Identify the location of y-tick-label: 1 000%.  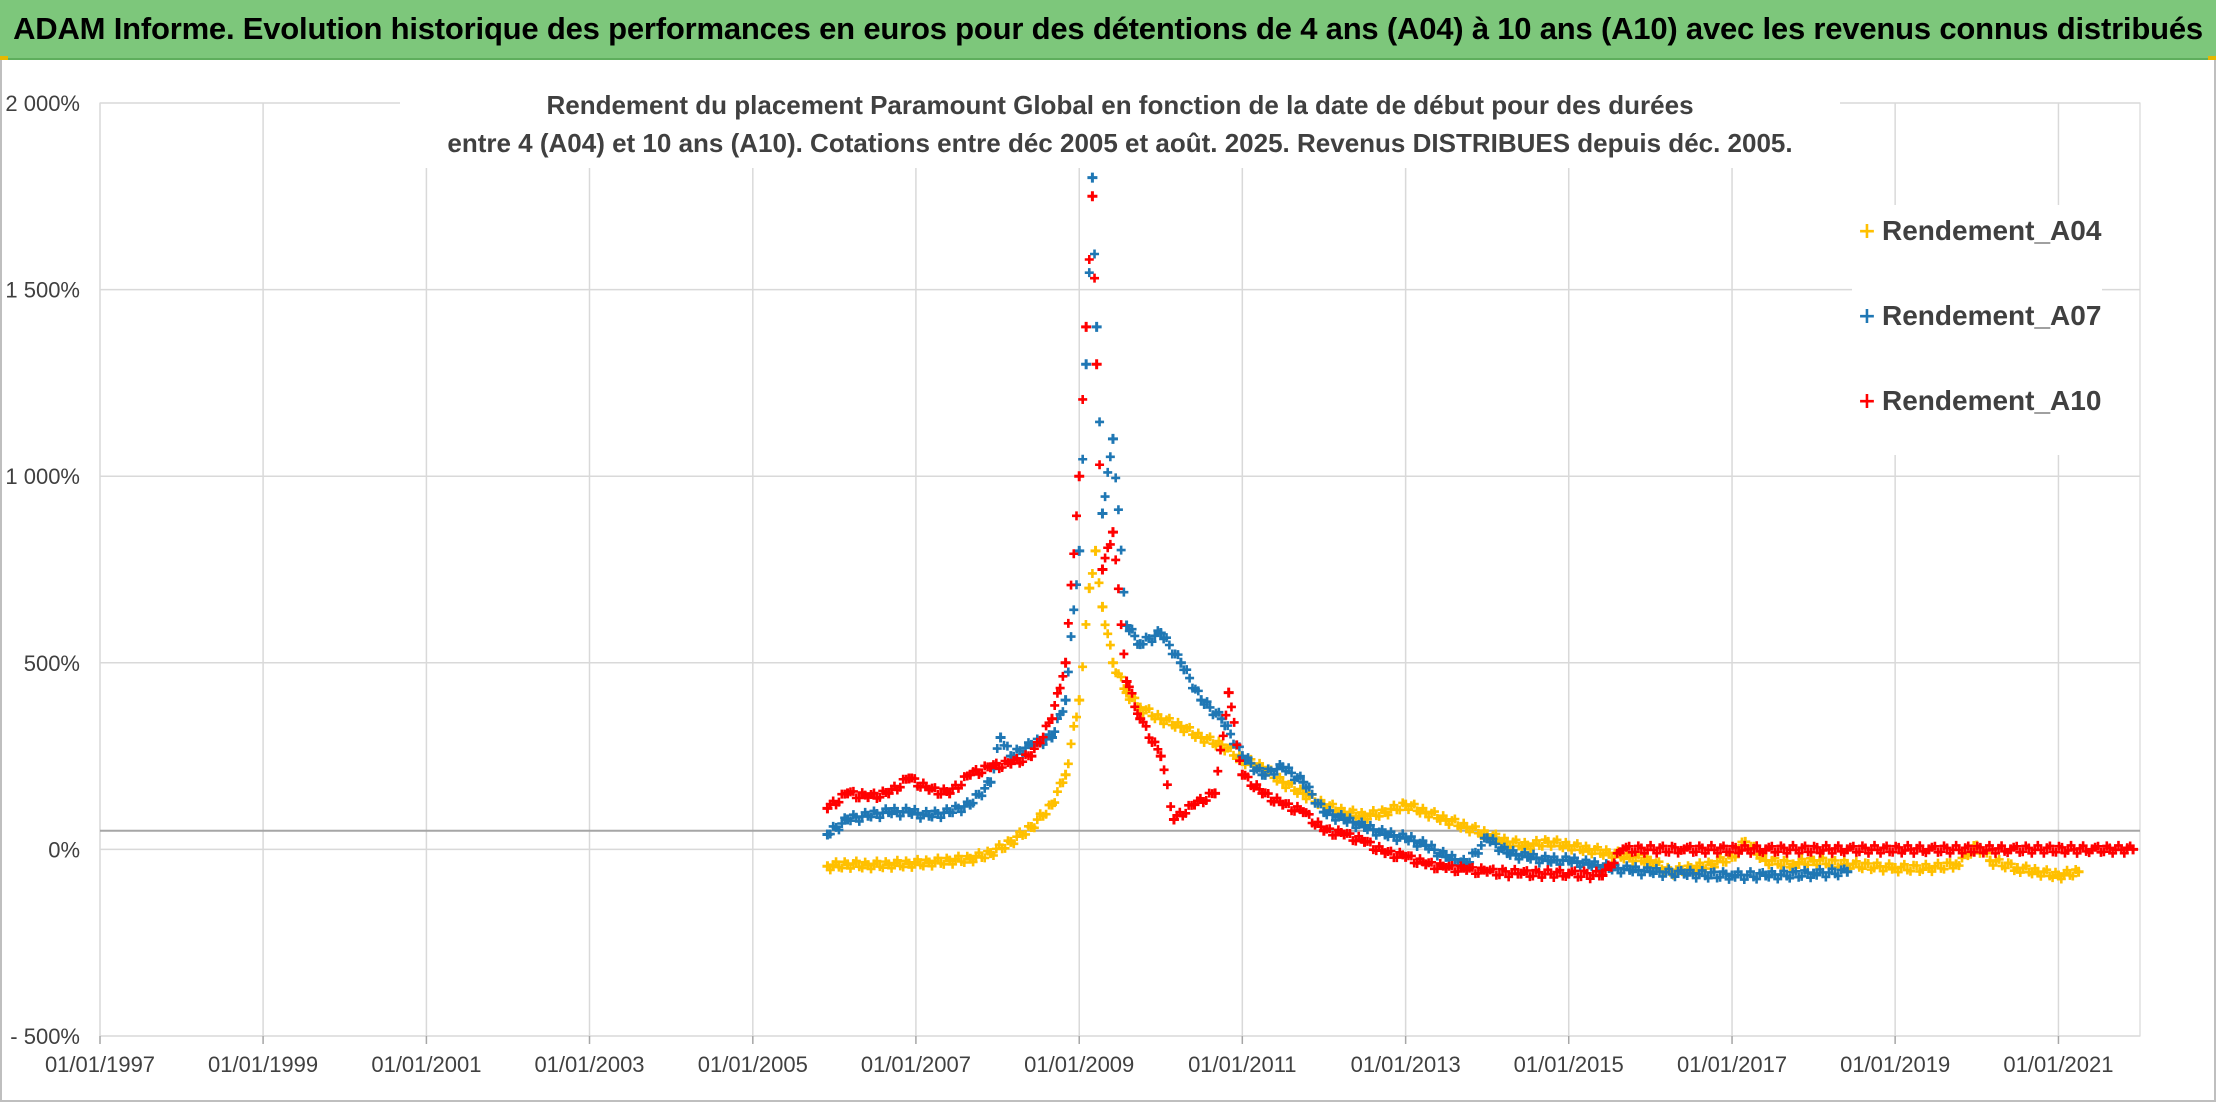
(42, 476).